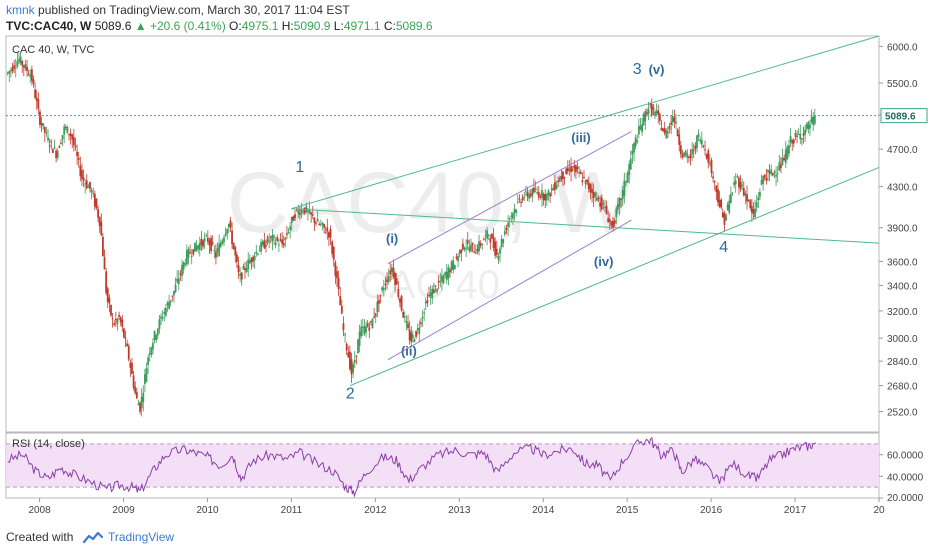 The height and width of the screenshot is (550, 932). I want to click on wave-label: (ii), so click(409, 350).